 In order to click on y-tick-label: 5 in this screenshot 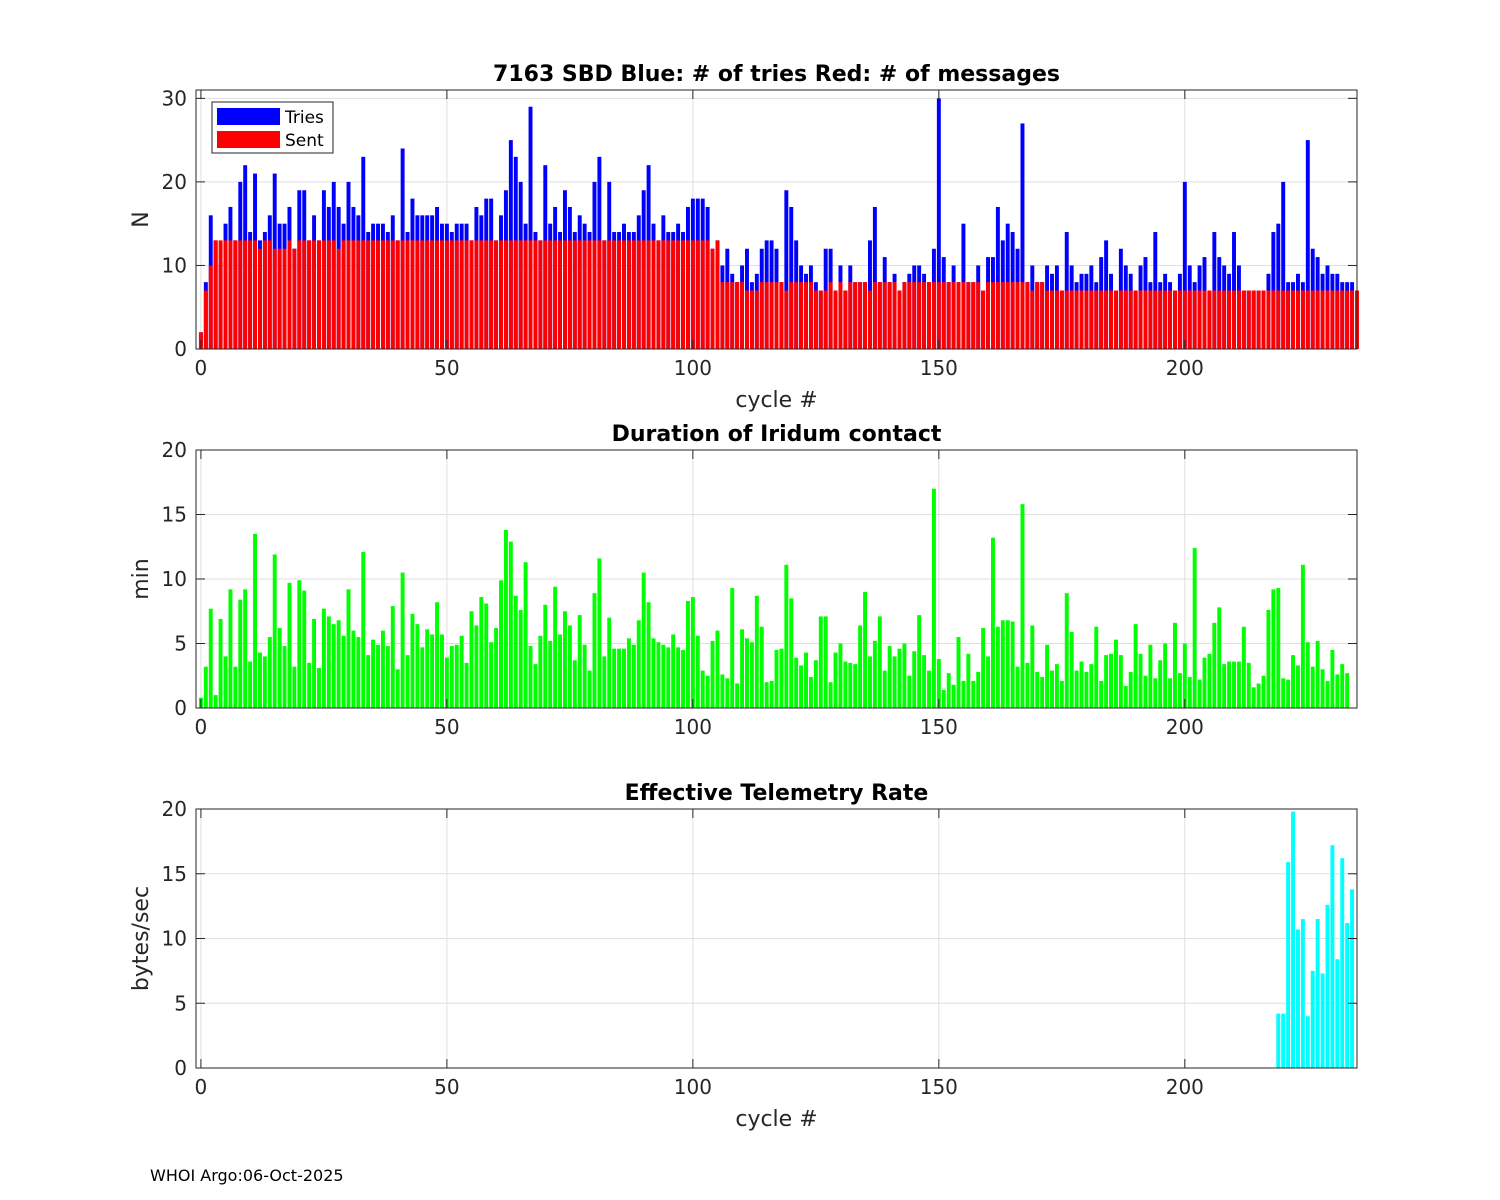, I will do `click(180, 1003)`.